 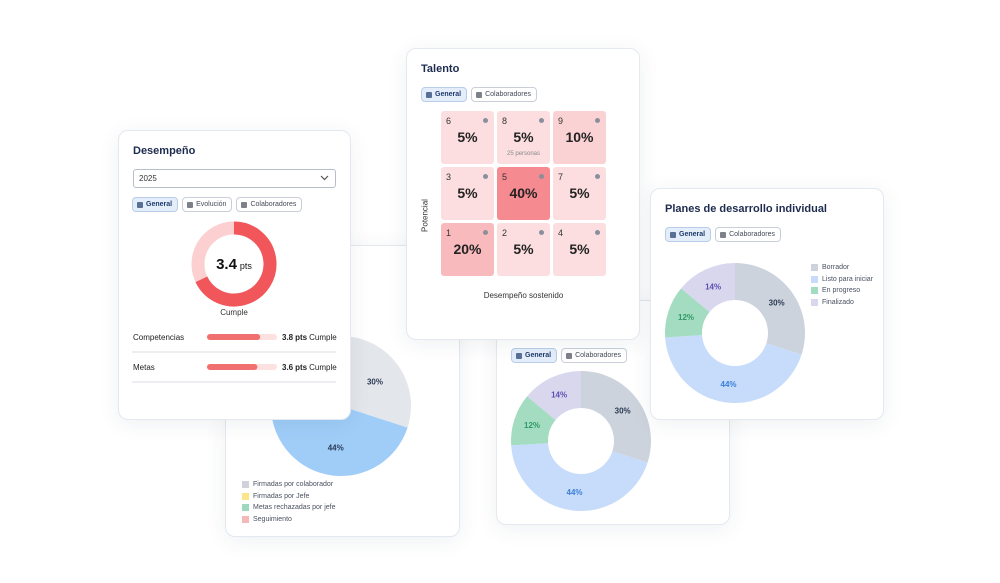 What do you see at coordinates (309, 337) in the screenshot?
I see `row-score: 3.8 pts Cumple` at bounding box center [309, 337].